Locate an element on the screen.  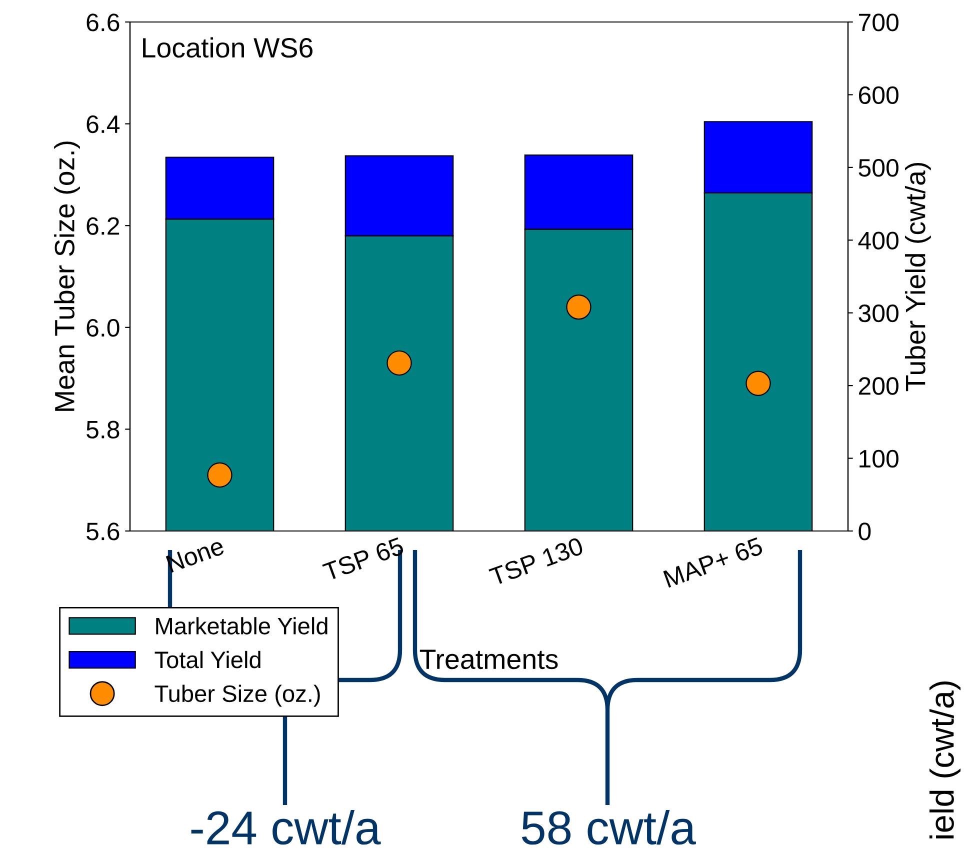
x-tick-label: None is located at coordinates (195, 555).